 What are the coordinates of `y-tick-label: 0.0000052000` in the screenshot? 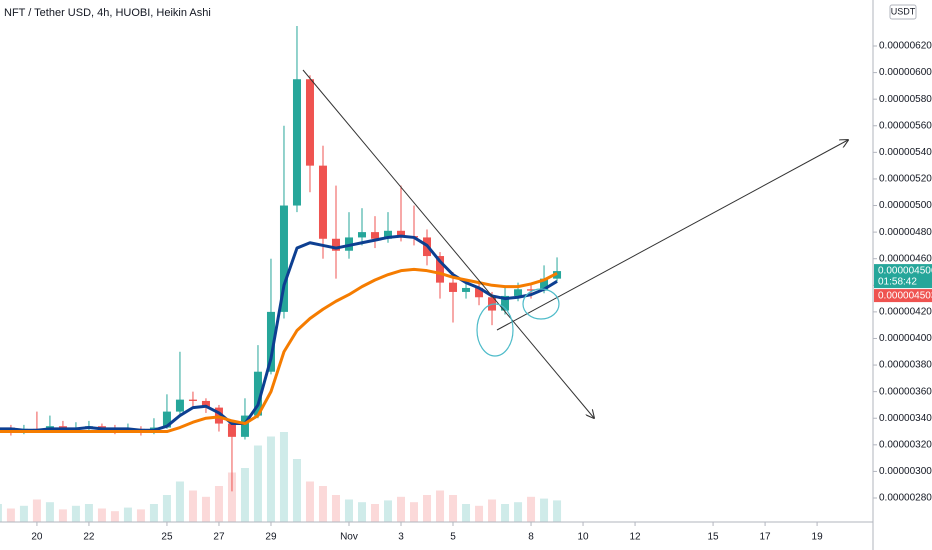 It's located at (905, 179).